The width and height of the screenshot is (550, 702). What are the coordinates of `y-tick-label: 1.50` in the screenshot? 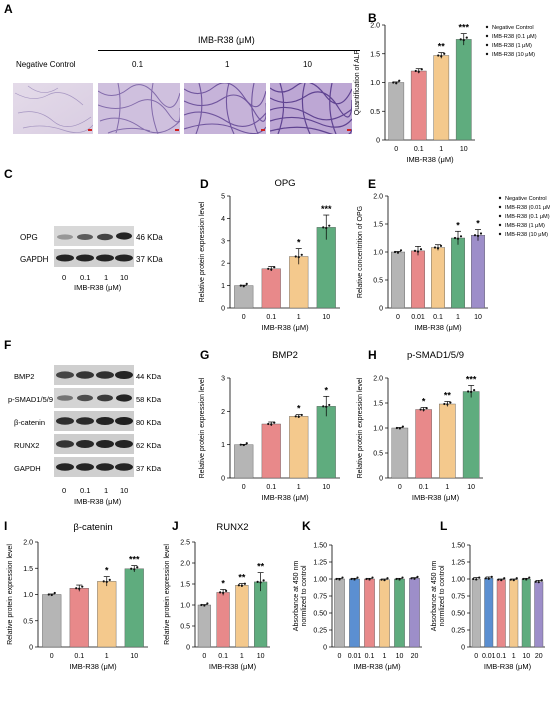 It's located at (320, 546).